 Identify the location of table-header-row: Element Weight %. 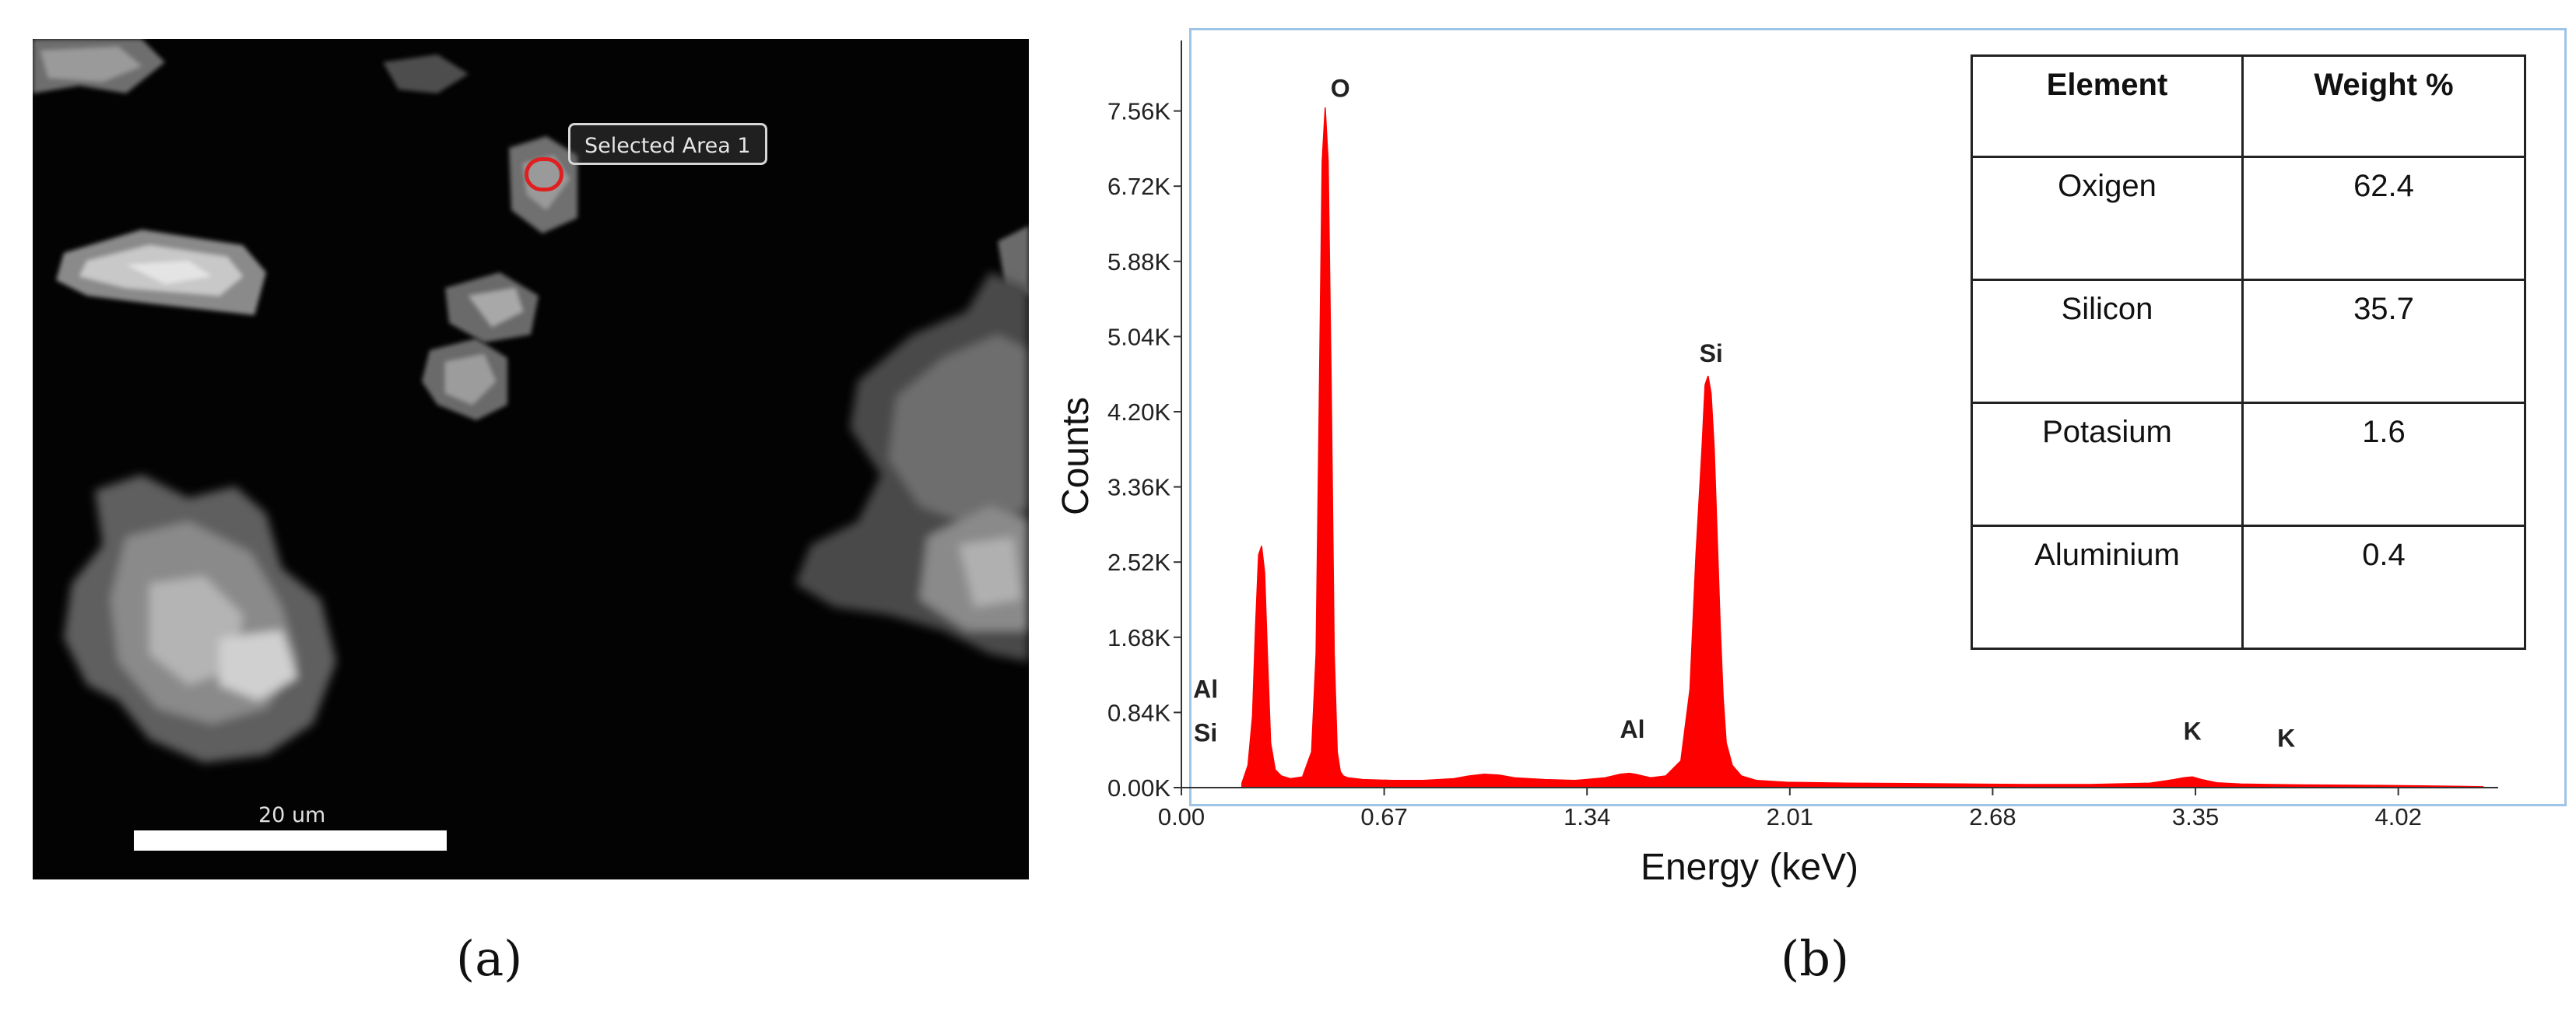
(2248, 106).